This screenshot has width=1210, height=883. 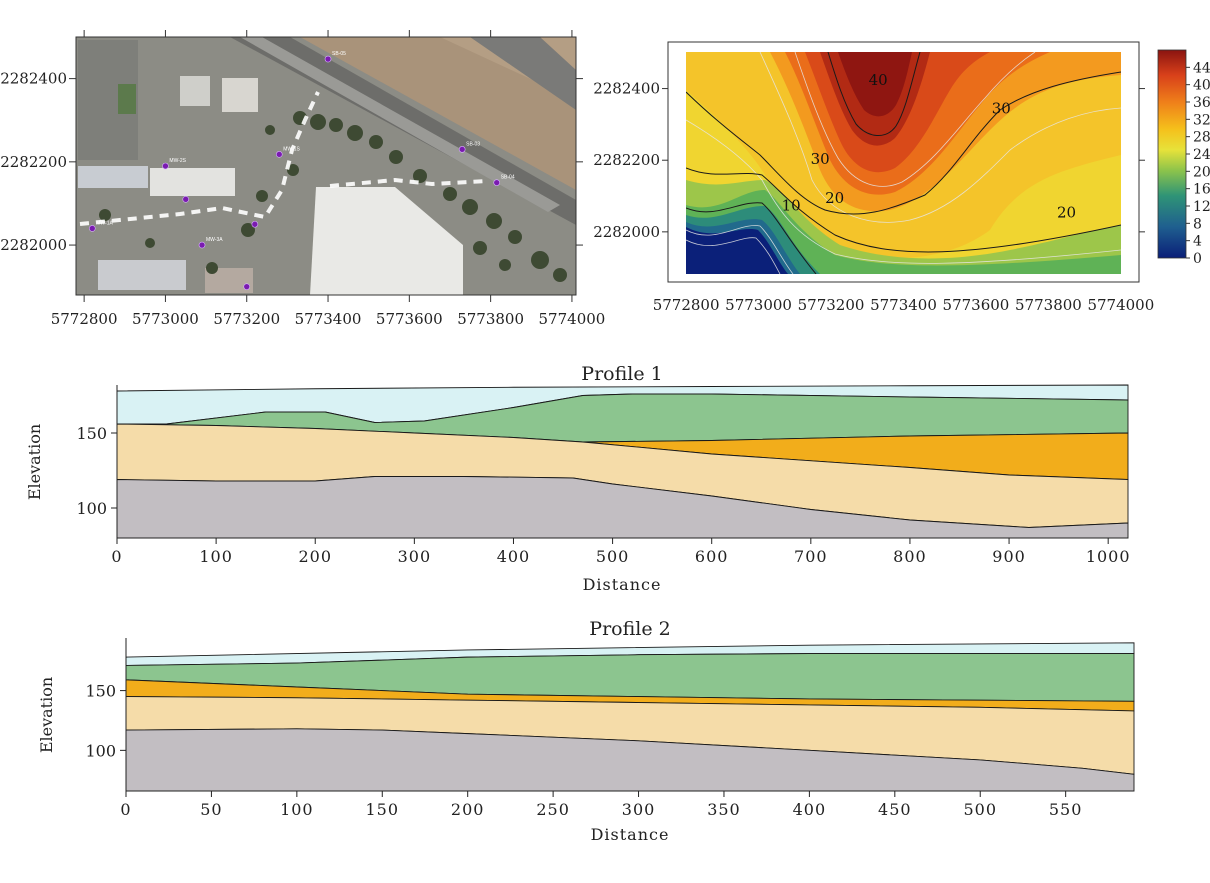 I want to click on profile-2-x-tick-label: 250, so click(x=553, y=809).